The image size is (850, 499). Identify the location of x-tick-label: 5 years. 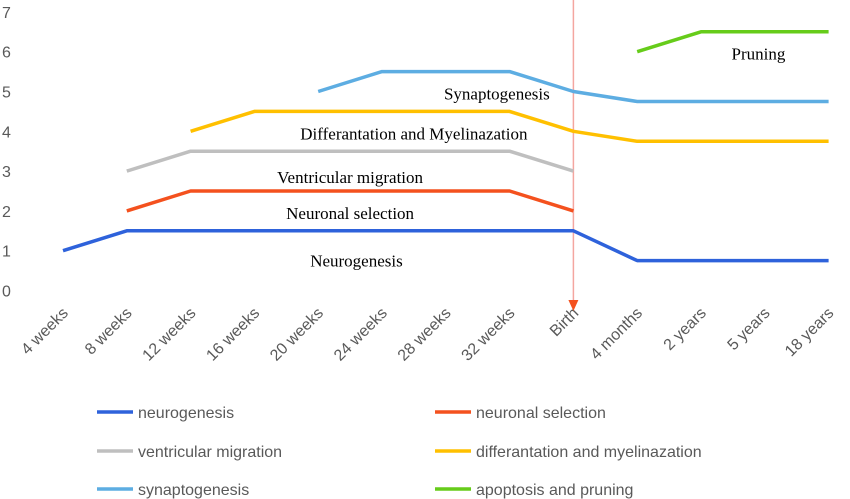
(749, 329).